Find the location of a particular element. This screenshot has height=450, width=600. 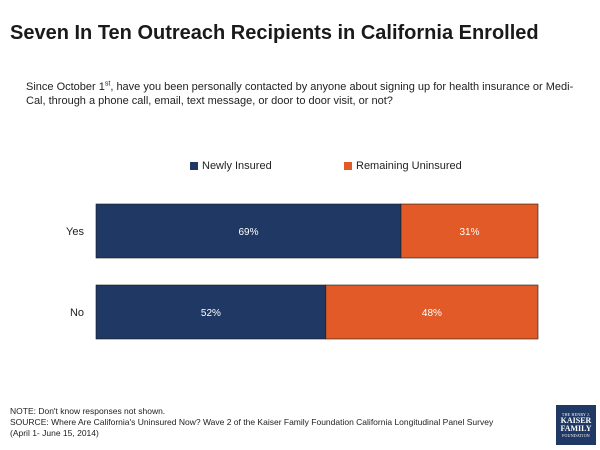

legend-label-remaining-uninsured: Remaining Uninsured is located at coordinates (409, 166).